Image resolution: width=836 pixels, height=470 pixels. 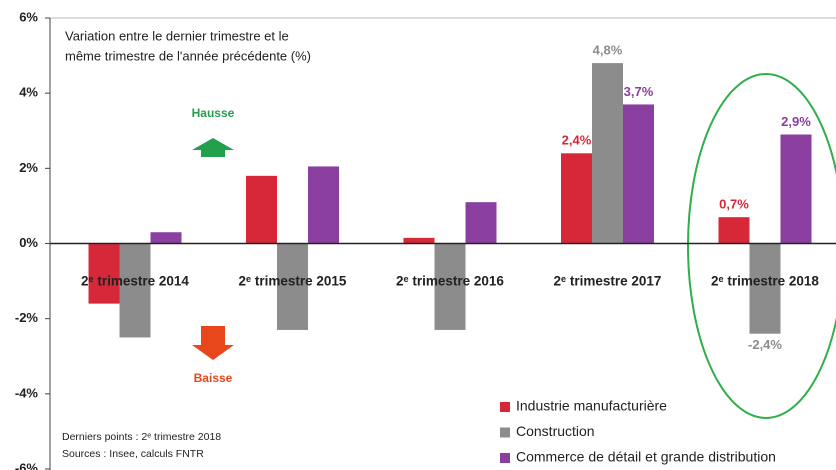 I want to click on y-tick-label: -2%, so click(x=27, y=317).